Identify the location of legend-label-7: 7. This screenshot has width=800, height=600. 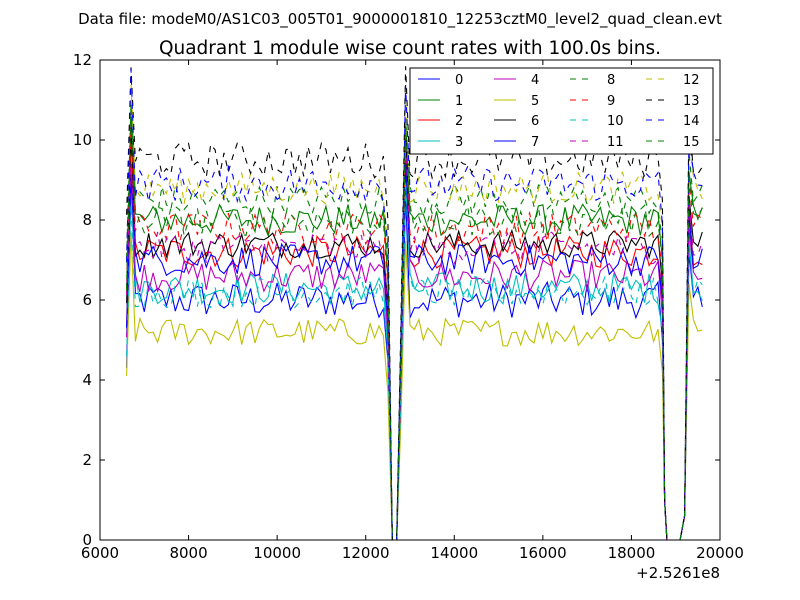
(535, 142).